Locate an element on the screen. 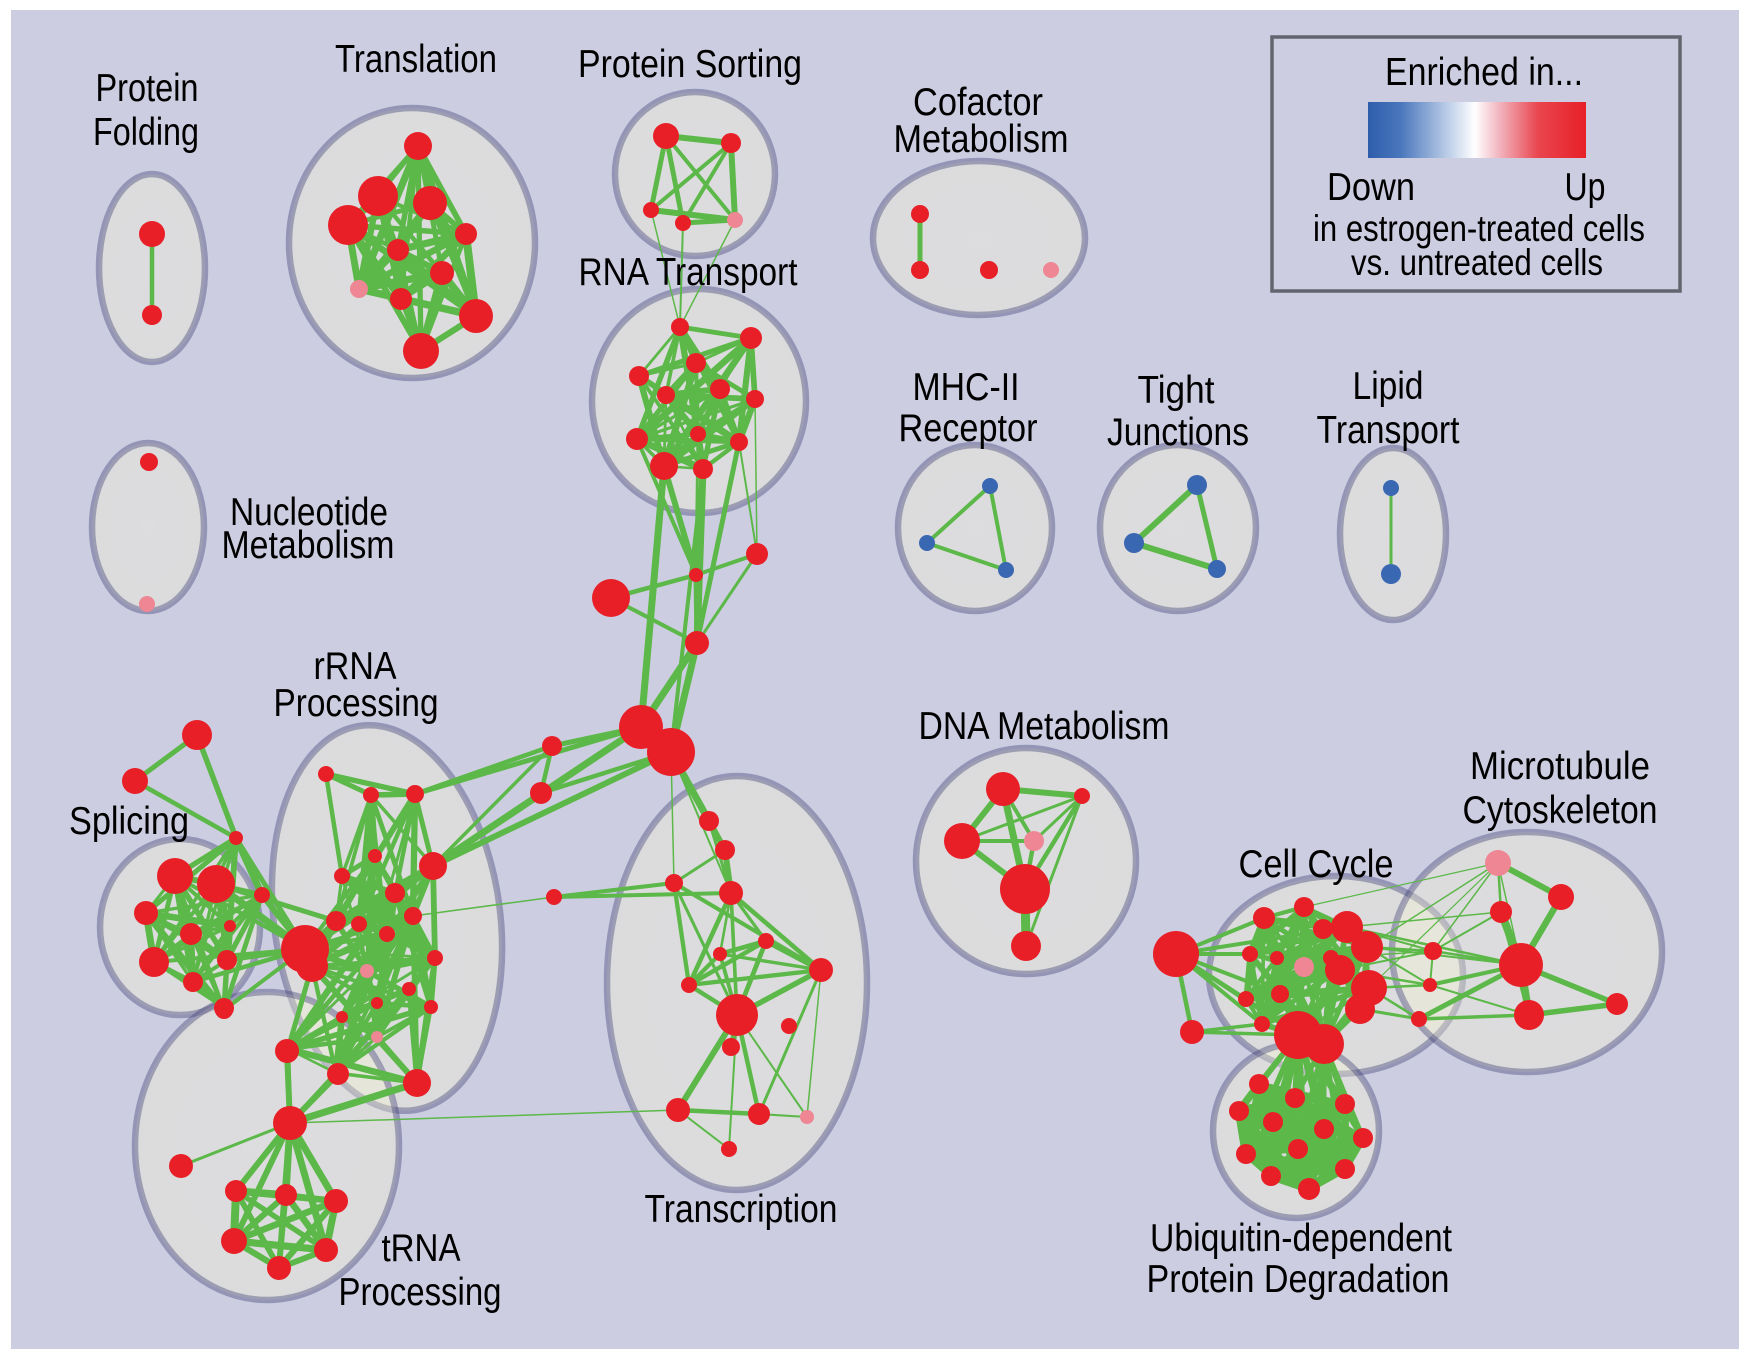 The width and height of the screenshot is (1750, 1365). svg-text: in estrogen-treated cells is located at coordinates (1479, 228).